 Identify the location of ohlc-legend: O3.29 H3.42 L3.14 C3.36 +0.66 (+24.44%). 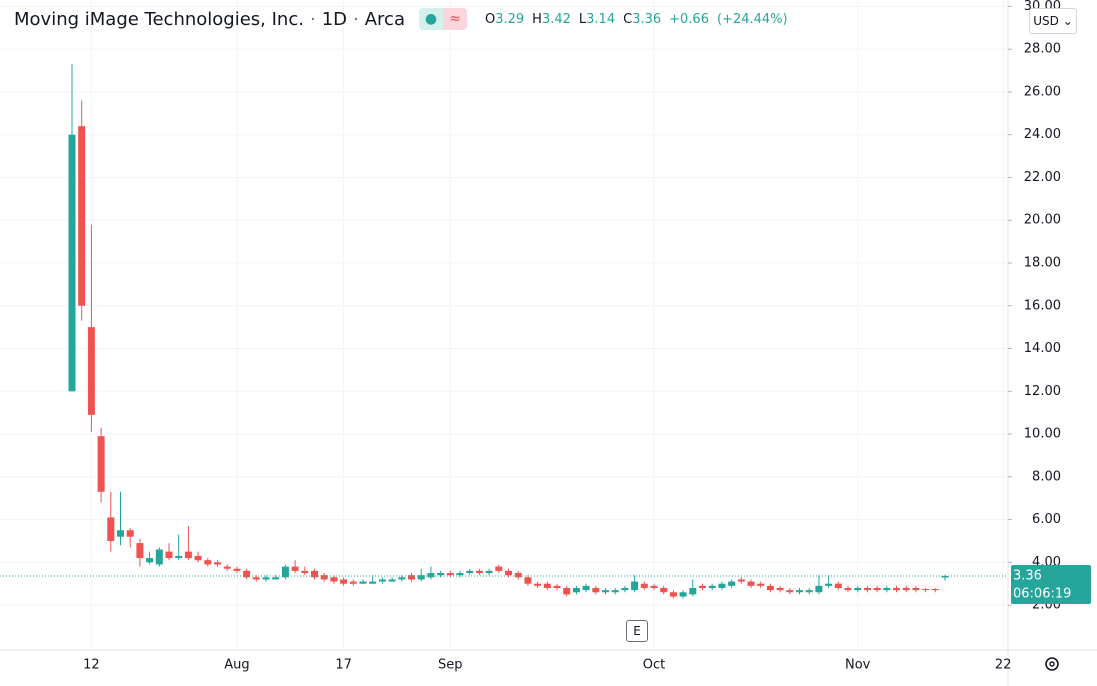
(636, 19).